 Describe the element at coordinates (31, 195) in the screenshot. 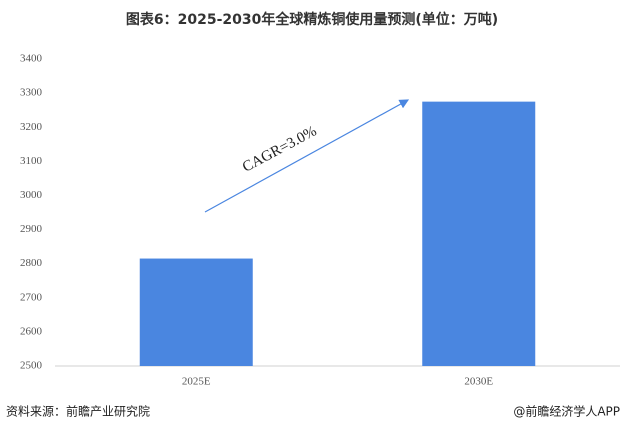

I see `y-tick-label: 3000` at that location.